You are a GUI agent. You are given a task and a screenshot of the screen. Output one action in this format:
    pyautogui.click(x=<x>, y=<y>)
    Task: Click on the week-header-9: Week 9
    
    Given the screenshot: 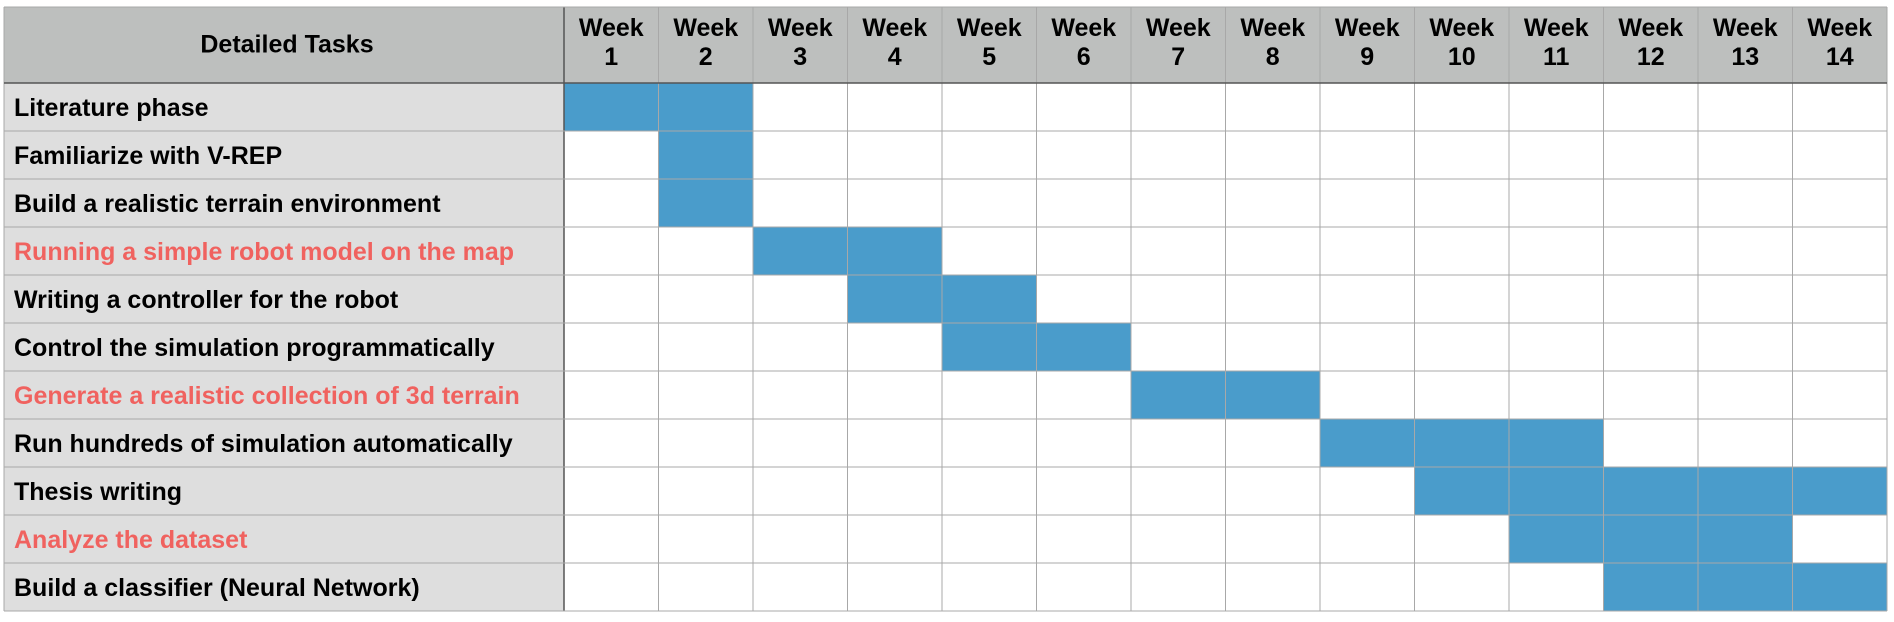 What is the action you would take?
    pyautogui.click(x=1367, y=42)
    